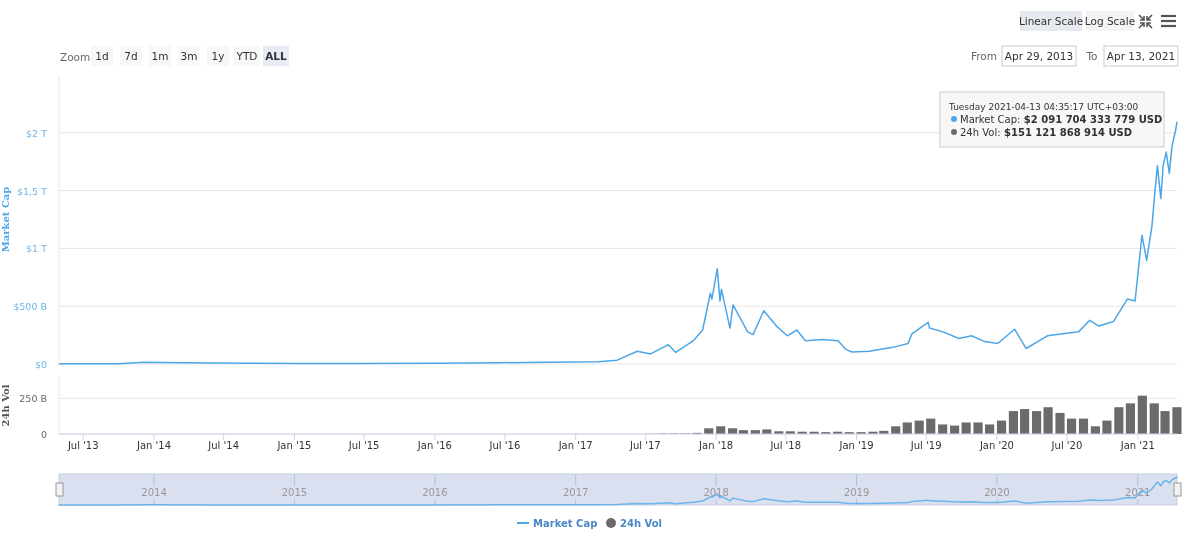 The width and height of the screenshot is (1200, 552). What do you see at coordinates (82, 445) in the screenshot?
I see `x-tick-label: Jul '13` at bounding box center [82, 445].